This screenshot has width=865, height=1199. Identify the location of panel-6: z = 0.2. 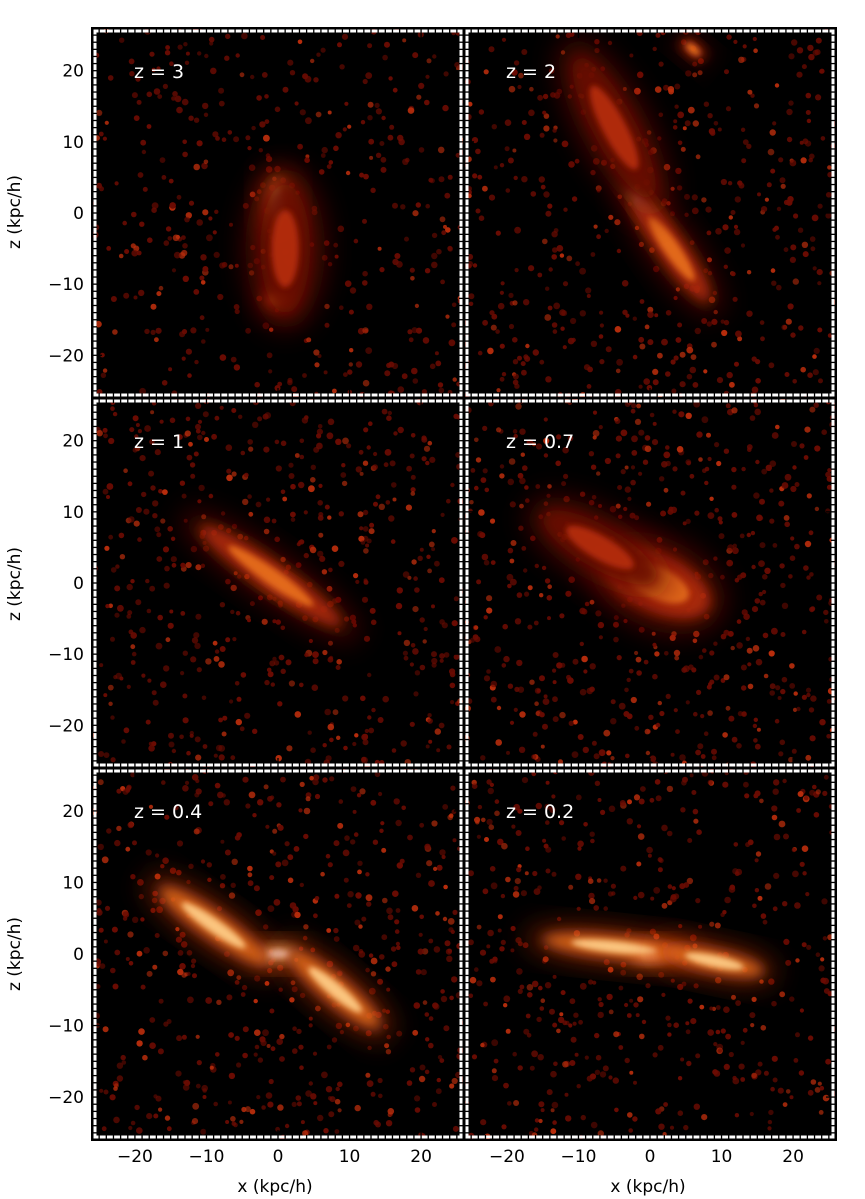
(650, 954).